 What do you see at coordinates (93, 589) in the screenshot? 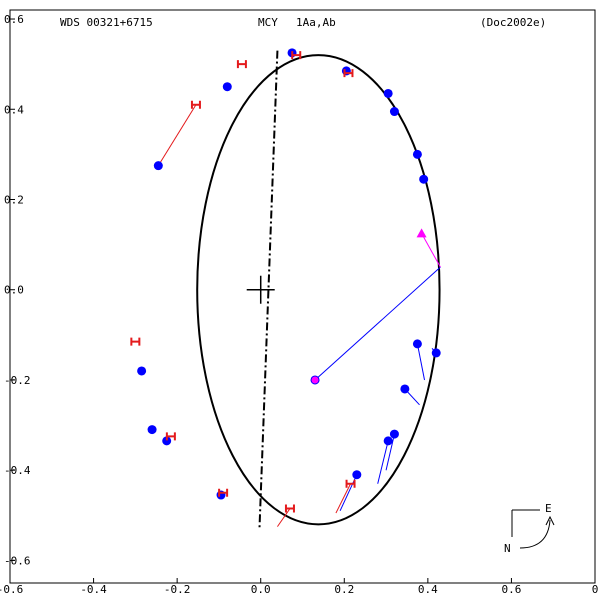
I see `x-tick-label: -0.4` at bounding box center [93, 589].